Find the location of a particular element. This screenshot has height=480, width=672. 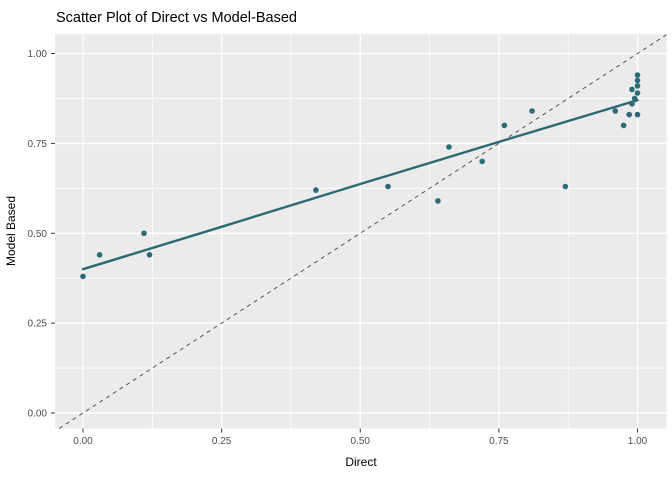

y-tick-label: 0.50 is located at coordinates (38, 234).